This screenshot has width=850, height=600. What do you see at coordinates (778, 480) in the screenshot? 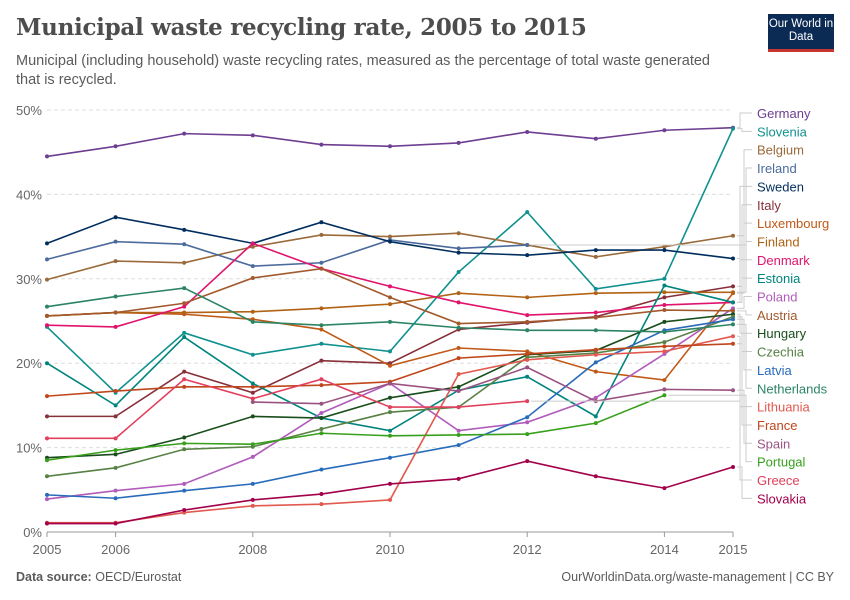
I see `legend-label: Greece` at bounding box center [778, 480].